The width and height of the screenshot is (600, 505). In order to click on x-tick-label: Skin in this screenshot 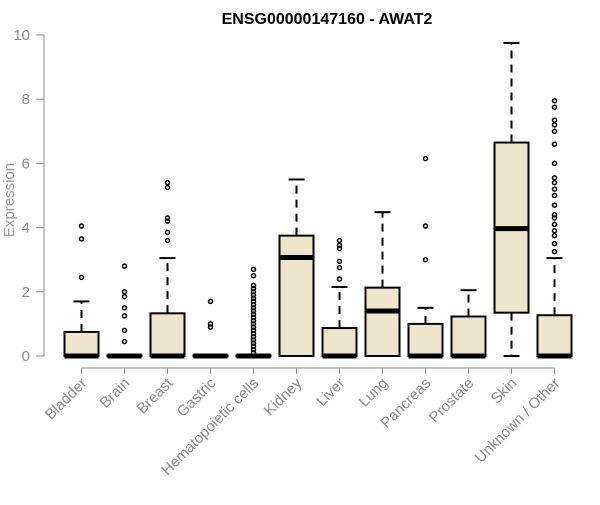, I will do `click(504, 391)`.